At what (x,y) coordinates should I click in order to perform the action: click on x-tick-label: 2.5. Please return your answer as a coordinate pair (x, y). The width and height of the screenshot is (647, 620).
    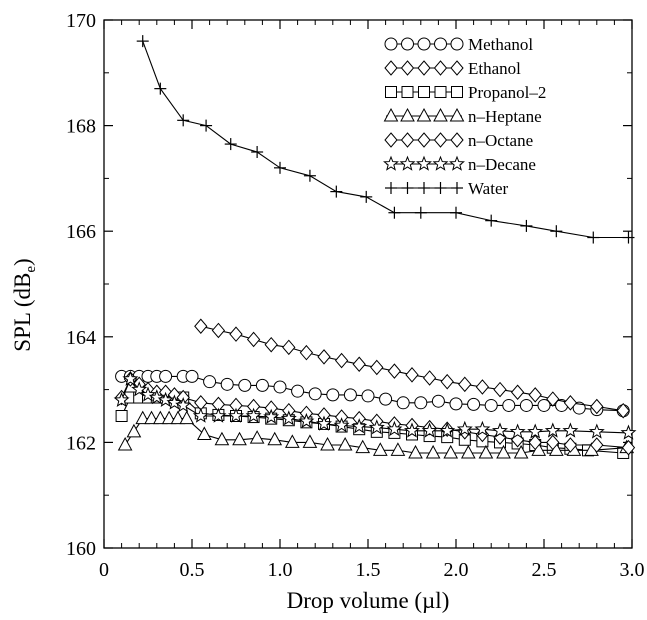
    Looking at the image, I should click on (544, 570).